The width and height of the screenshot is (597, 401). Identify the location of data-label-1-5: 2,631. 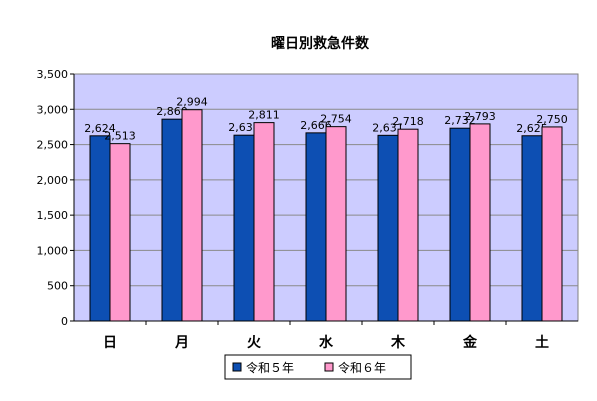
(388, 127).